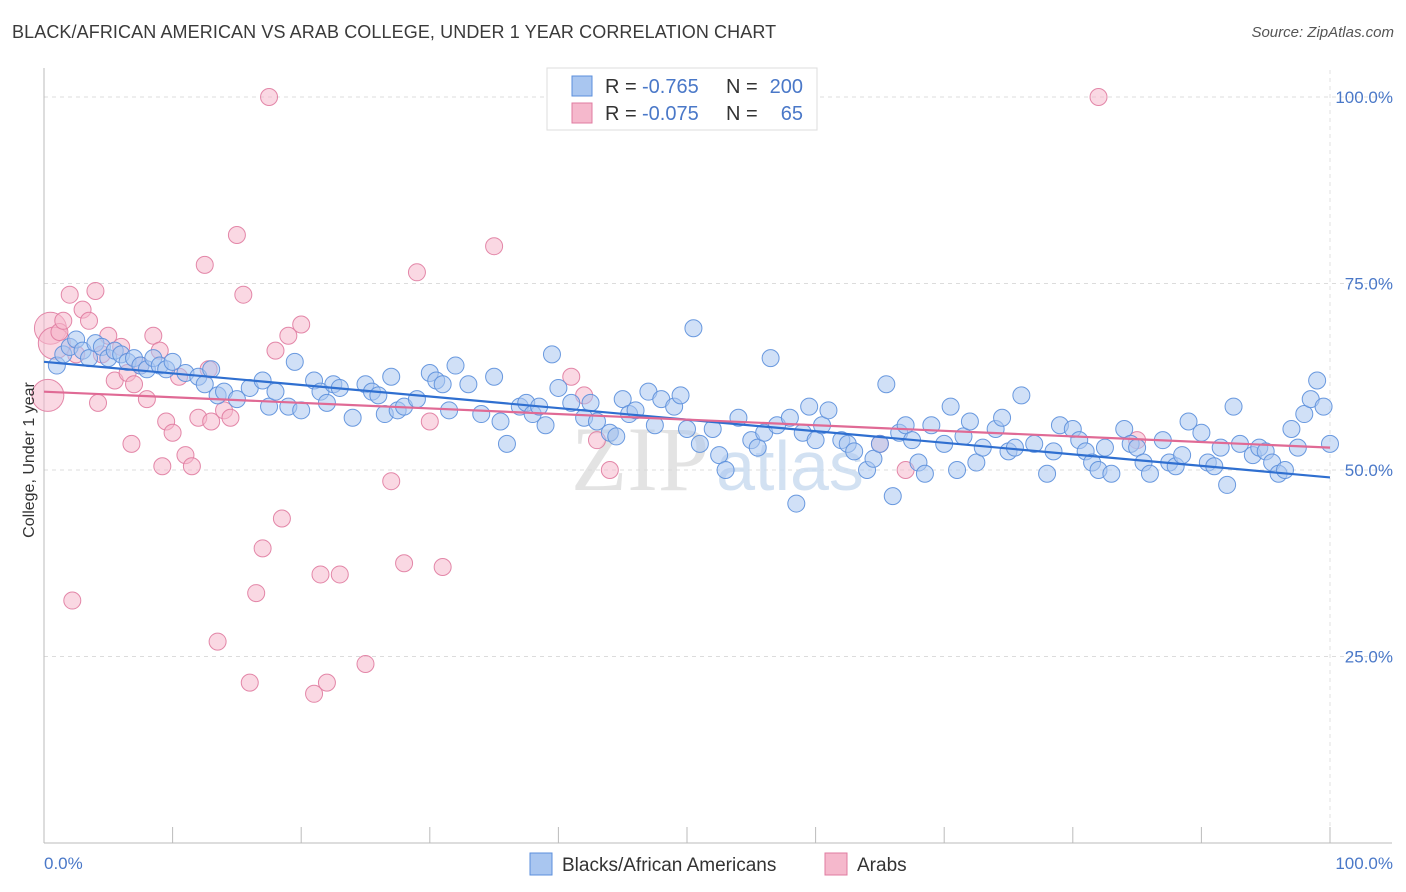  What do you see at coordinates (1364, 97) in the screenshot?
I see `y-tick-label-3: 100.0%` at bounding box center [1364, 97].